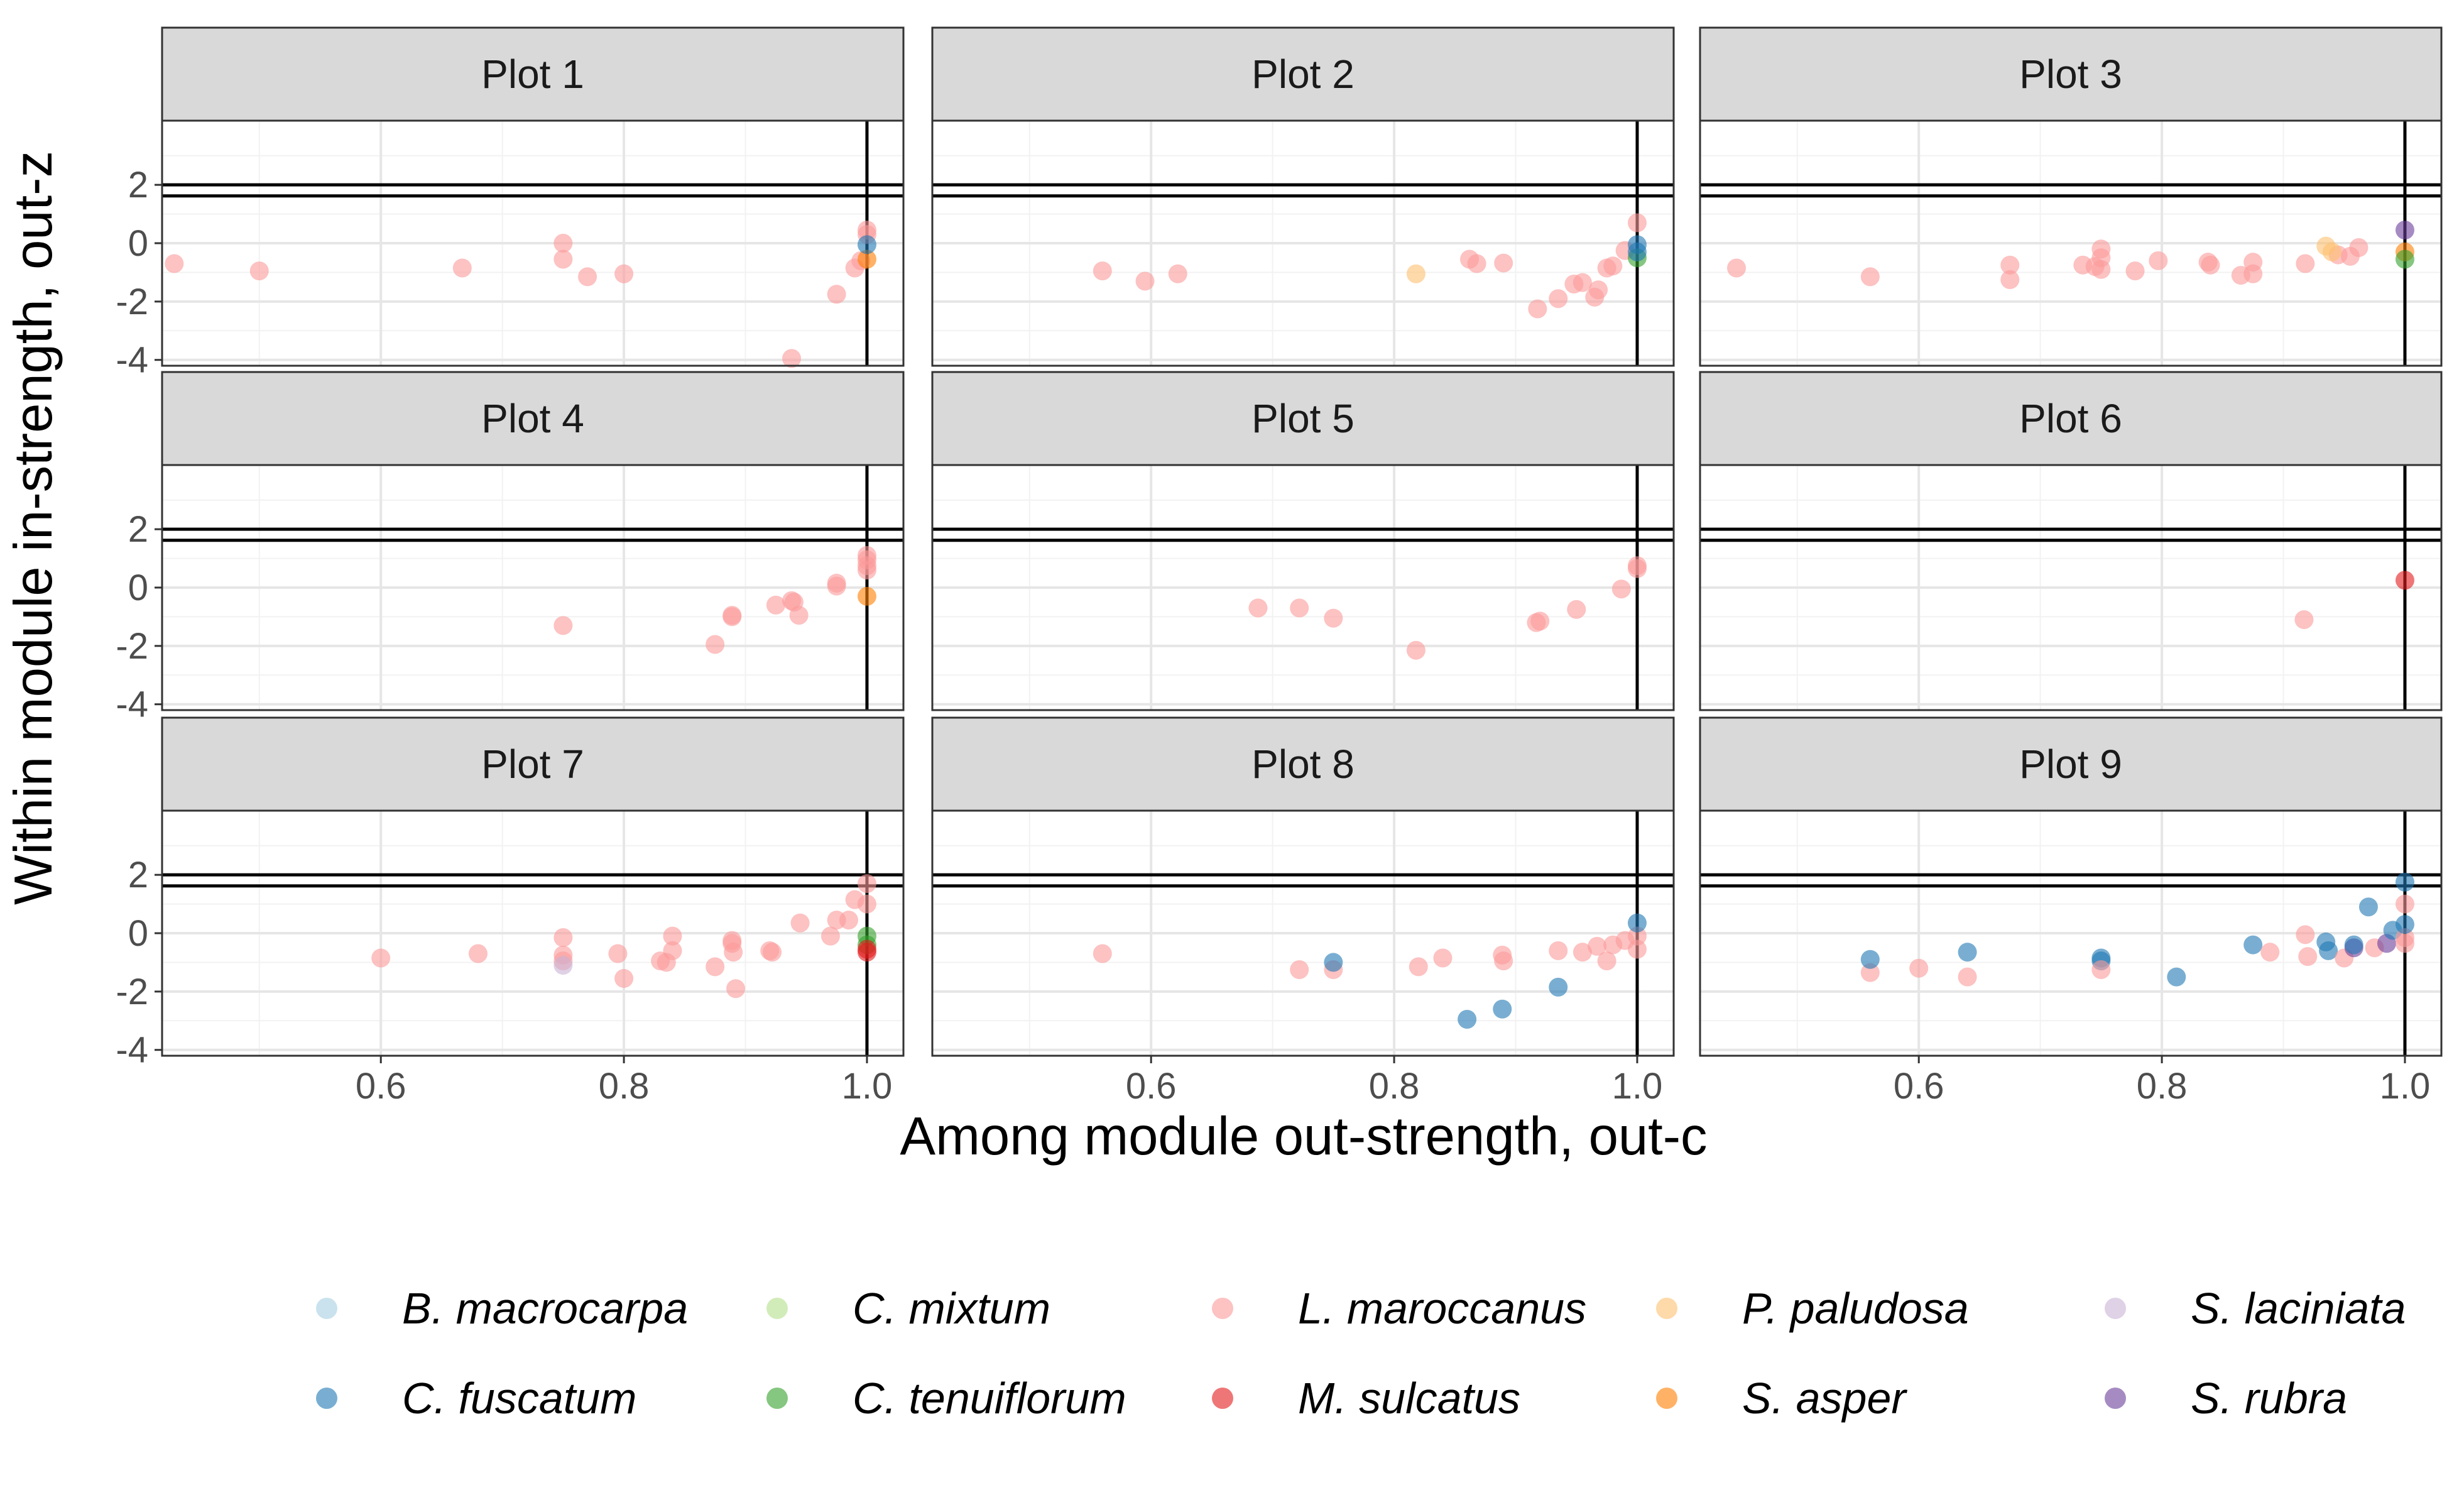  Describe the element at coordinates (1303, 196) in the screenshot. I see `panel-2: Plot 2` at that location.